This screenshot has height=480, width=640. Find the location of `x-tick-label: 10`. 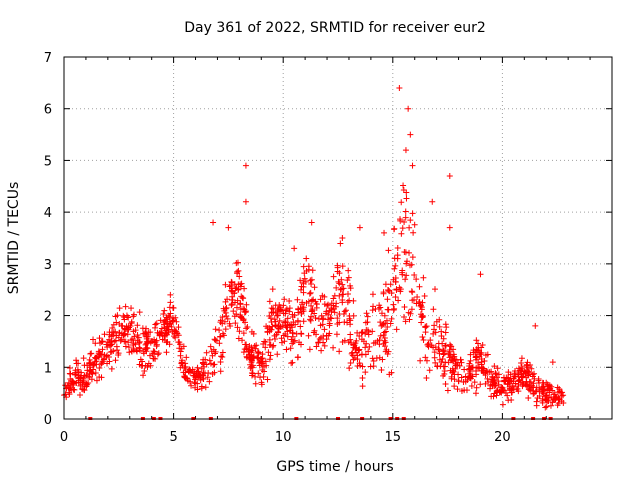

x-tick-label: 10 is located at coordinates (283, 437).